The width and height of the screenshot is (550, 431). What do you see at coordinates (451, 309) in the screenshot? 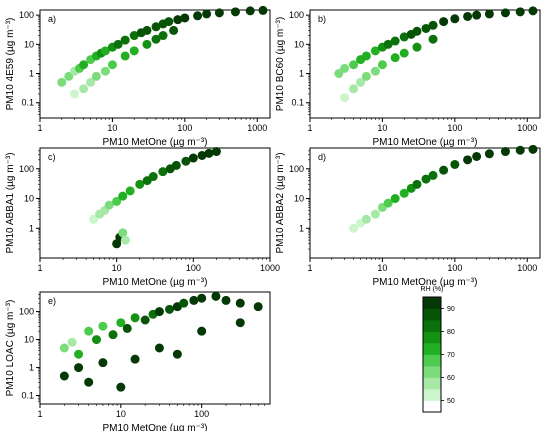
I see `colorbar-tick-label: 90` at bounding box center [451, 309].